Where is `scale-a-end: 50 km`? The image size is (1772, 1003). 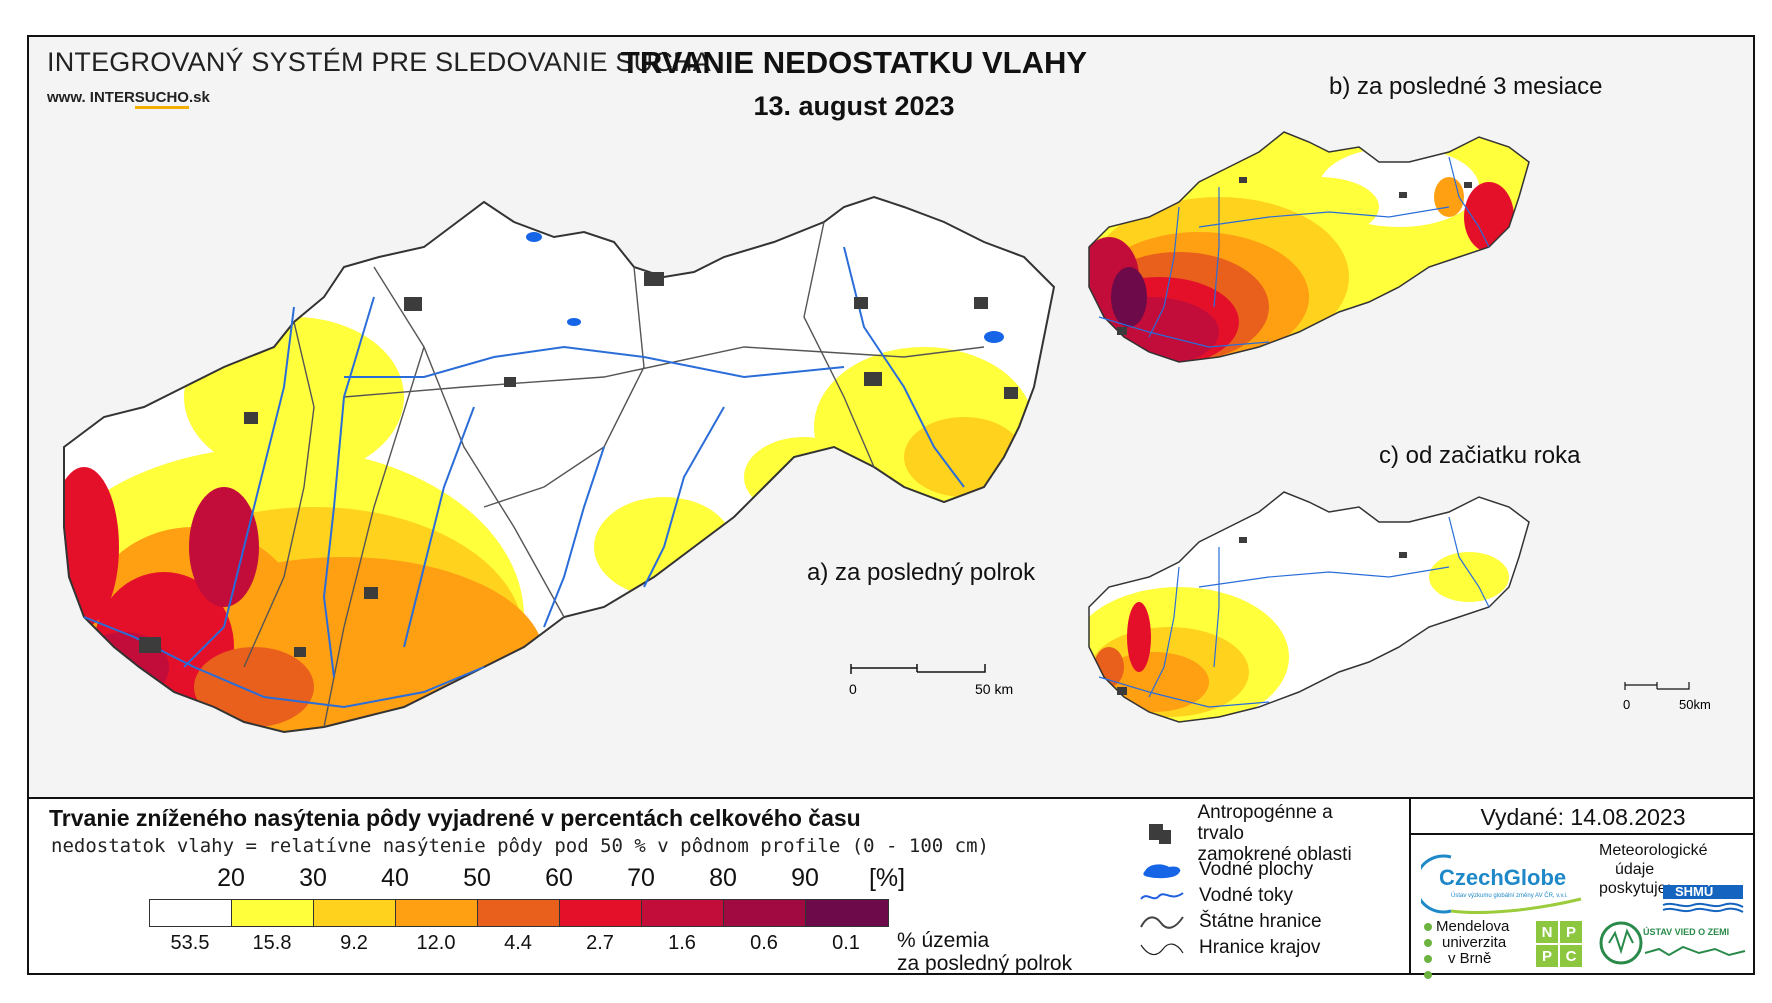 scale-a-end: 50 km is located at coordinates (994, 689).